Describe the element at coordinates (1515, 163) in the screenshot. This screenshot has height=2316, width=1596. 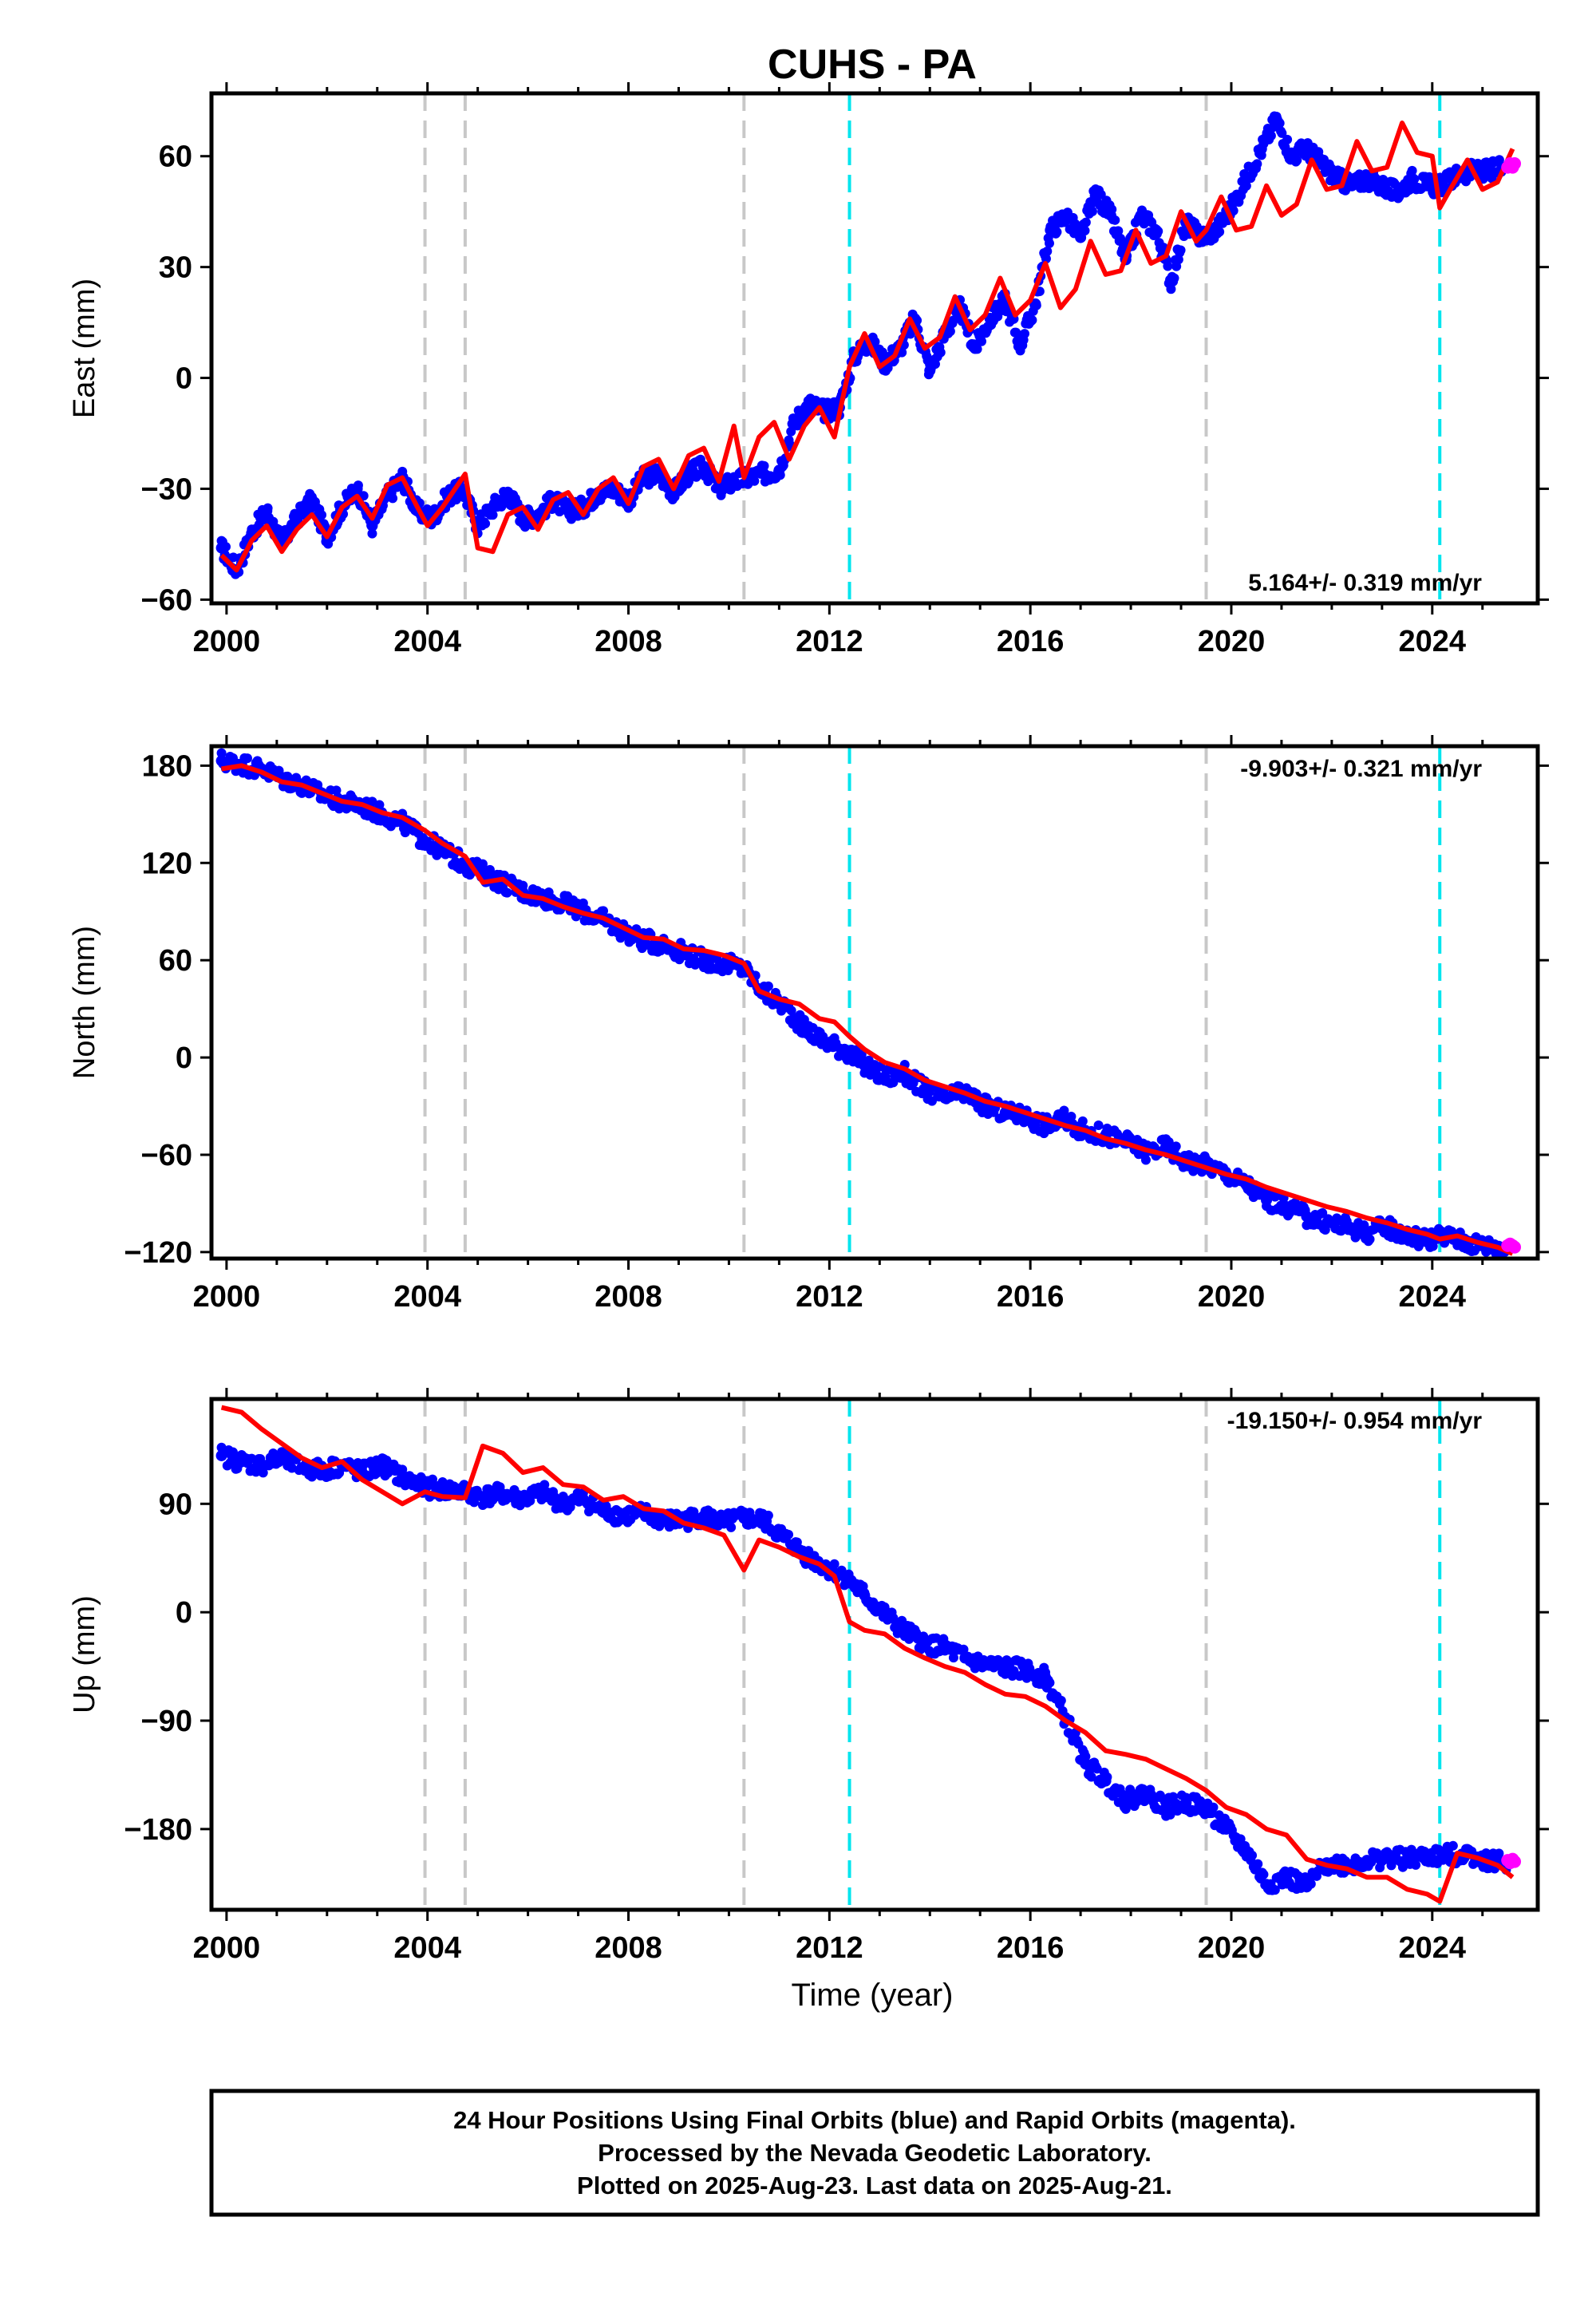
I see `rapid-orbit-point` at that location.